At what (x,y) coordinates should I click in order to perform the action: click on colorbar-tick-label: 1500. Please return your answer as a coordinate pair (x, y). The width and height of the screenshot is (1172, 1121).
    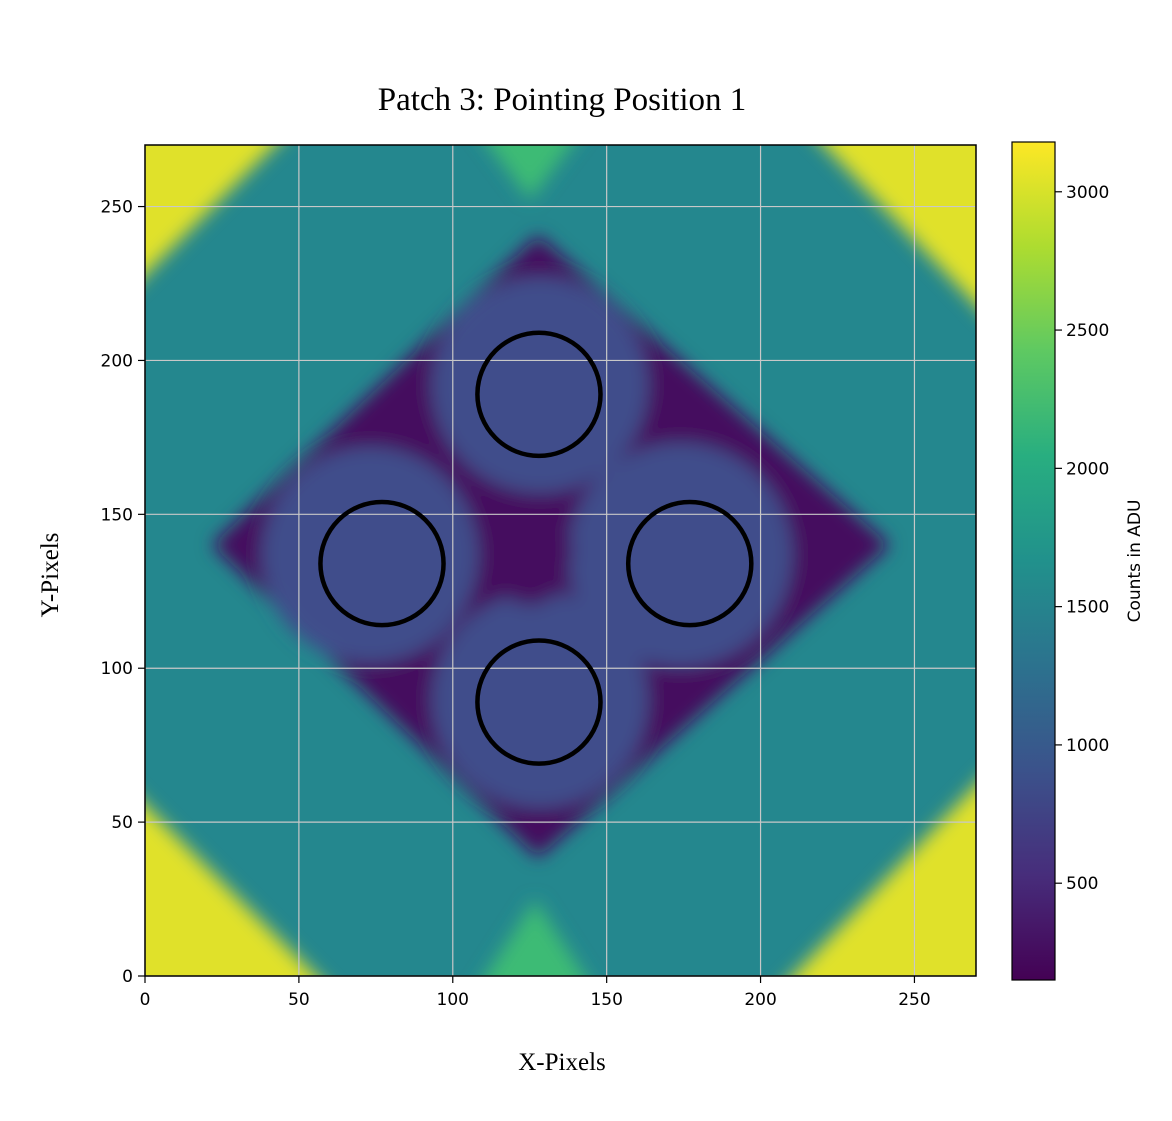
    Looking at the image, I should click on (1087, 608).